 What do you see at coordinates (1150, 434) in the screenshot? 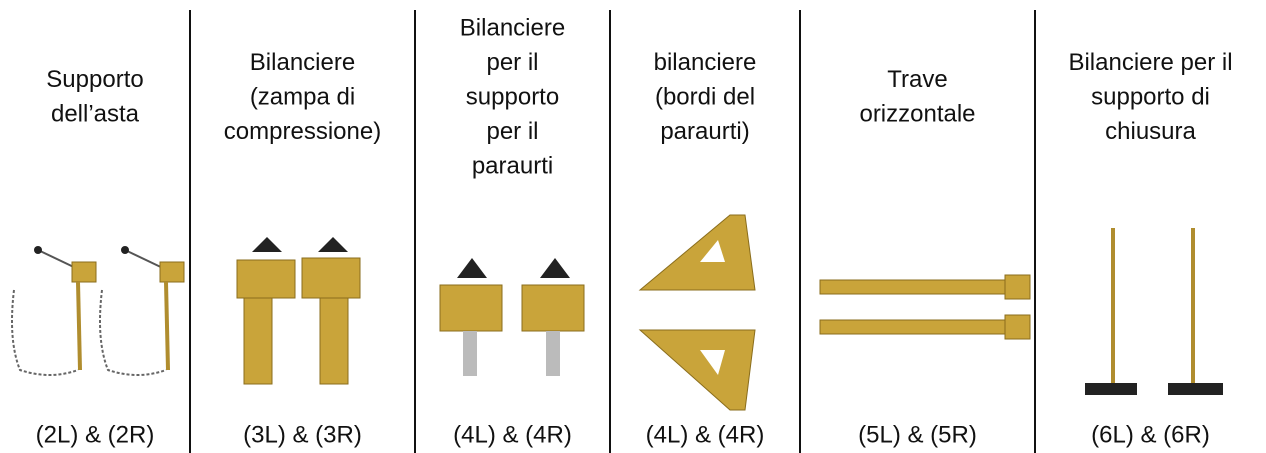
I see `part-code-label: (6L) & (6R)` at bounding box center [1150, 434].